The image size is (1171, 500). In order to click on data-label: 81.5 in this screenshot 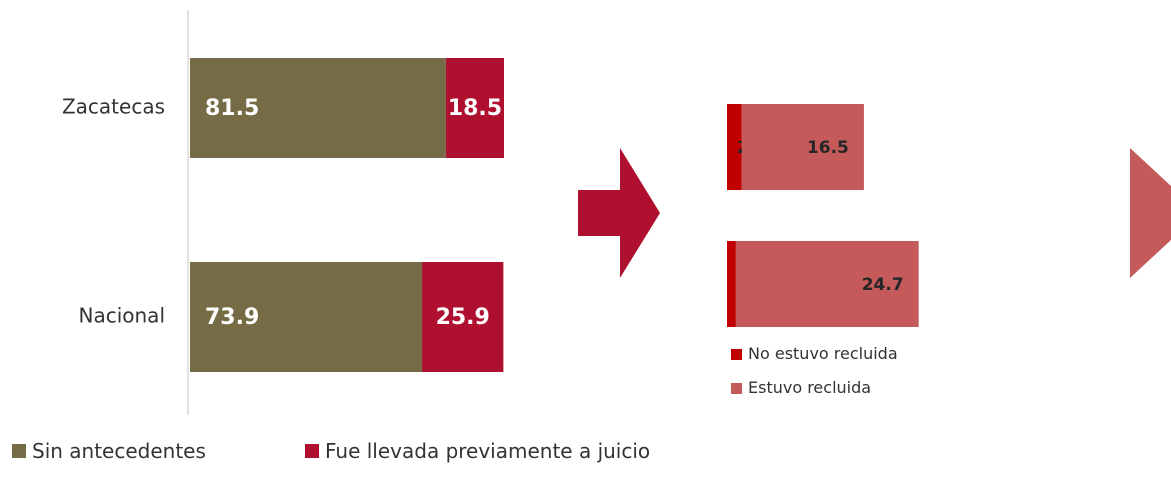, I will do `click(232, 108)`.